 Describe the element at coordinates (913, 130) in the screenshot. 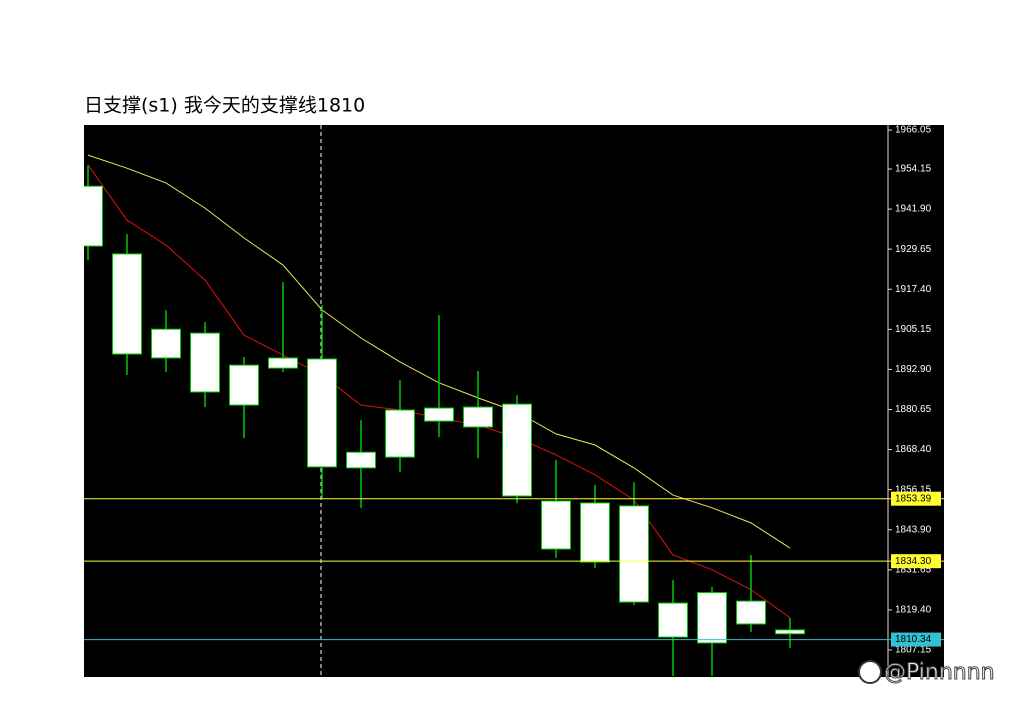

I see `y-tick-label: 1966.05` at that location.